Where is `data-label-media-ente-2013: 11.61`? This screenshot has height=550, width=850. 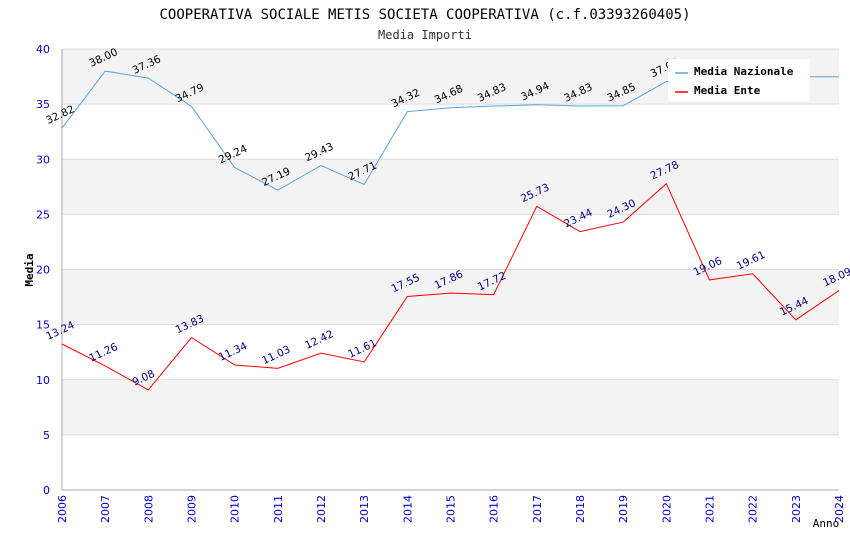 data-label-media-ente-2013: 11.61 is located at coordinates (362, 349).